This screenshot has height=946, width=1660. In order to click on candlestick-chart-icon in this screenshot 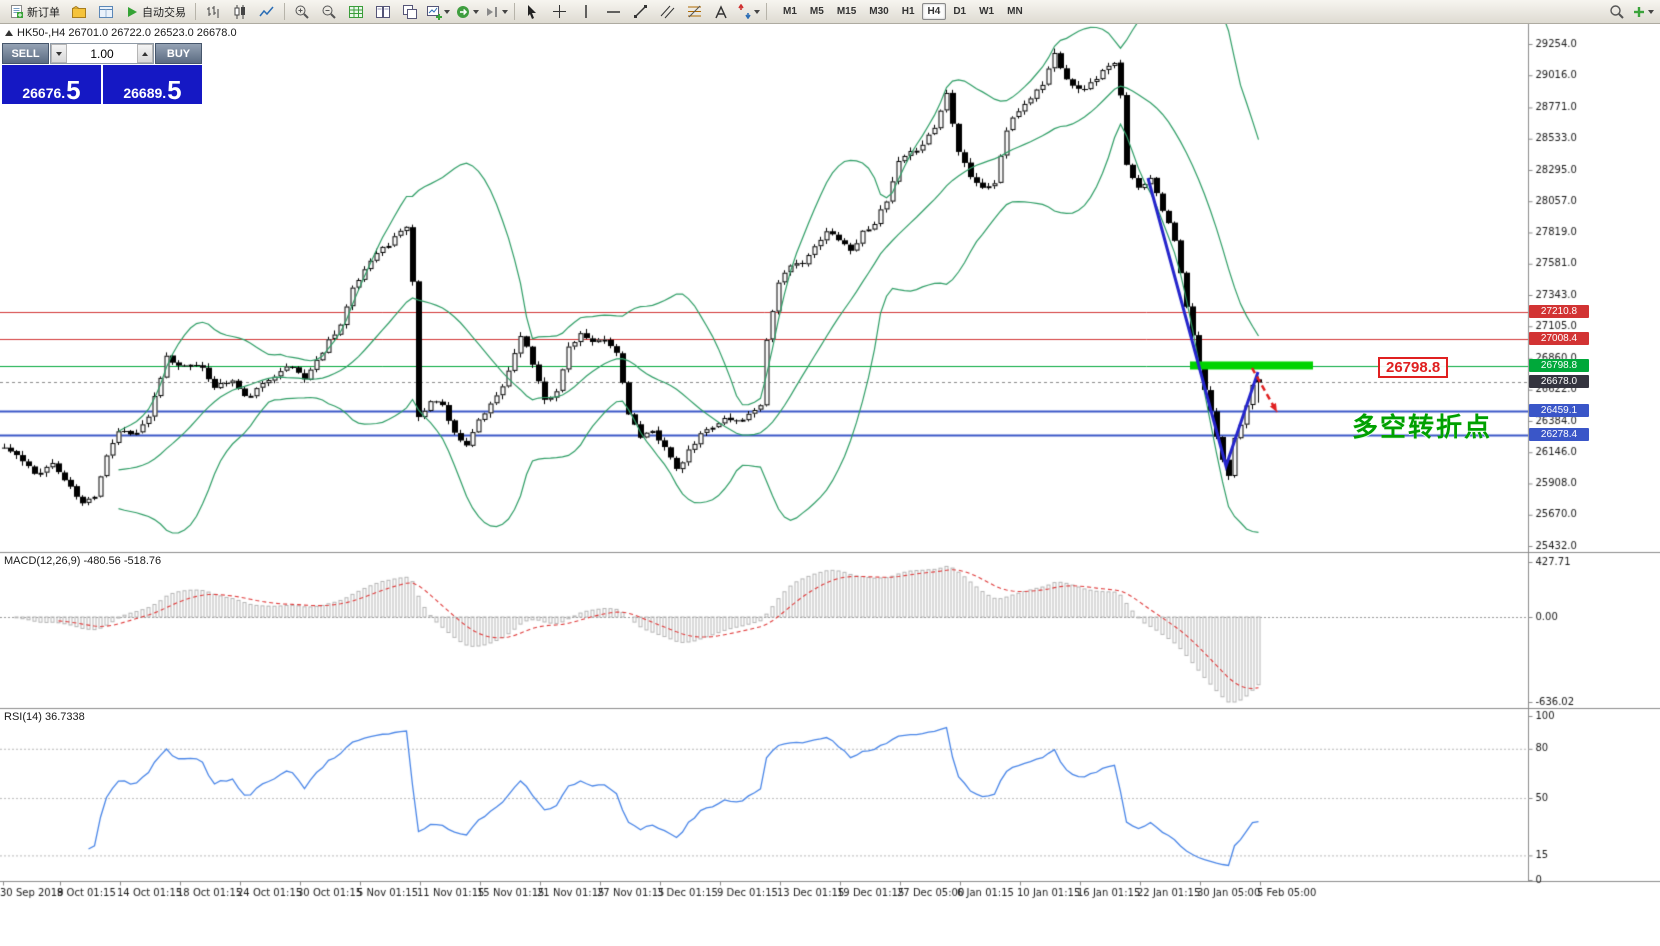, I will do `click(240, 12)`.